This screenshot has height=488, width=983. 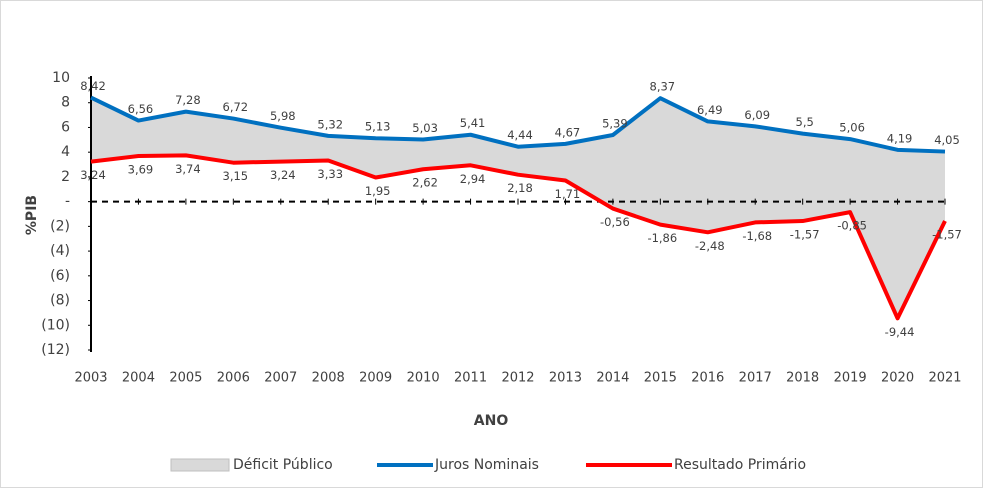 I want to click on data-label: -1,86, so click(x=662, y=238).